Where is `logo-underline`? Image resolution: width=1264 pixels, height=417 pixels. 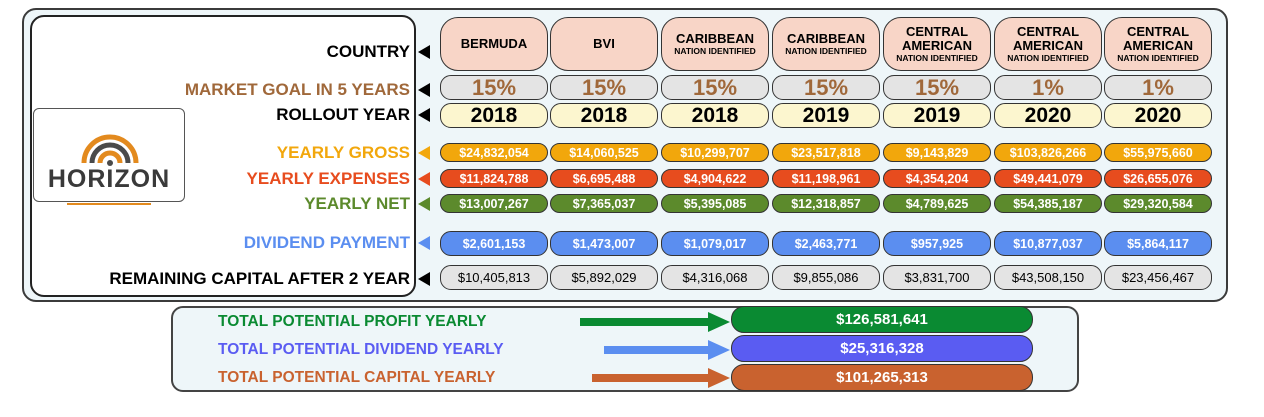 logo-underline is located at coordinates (109, 198).